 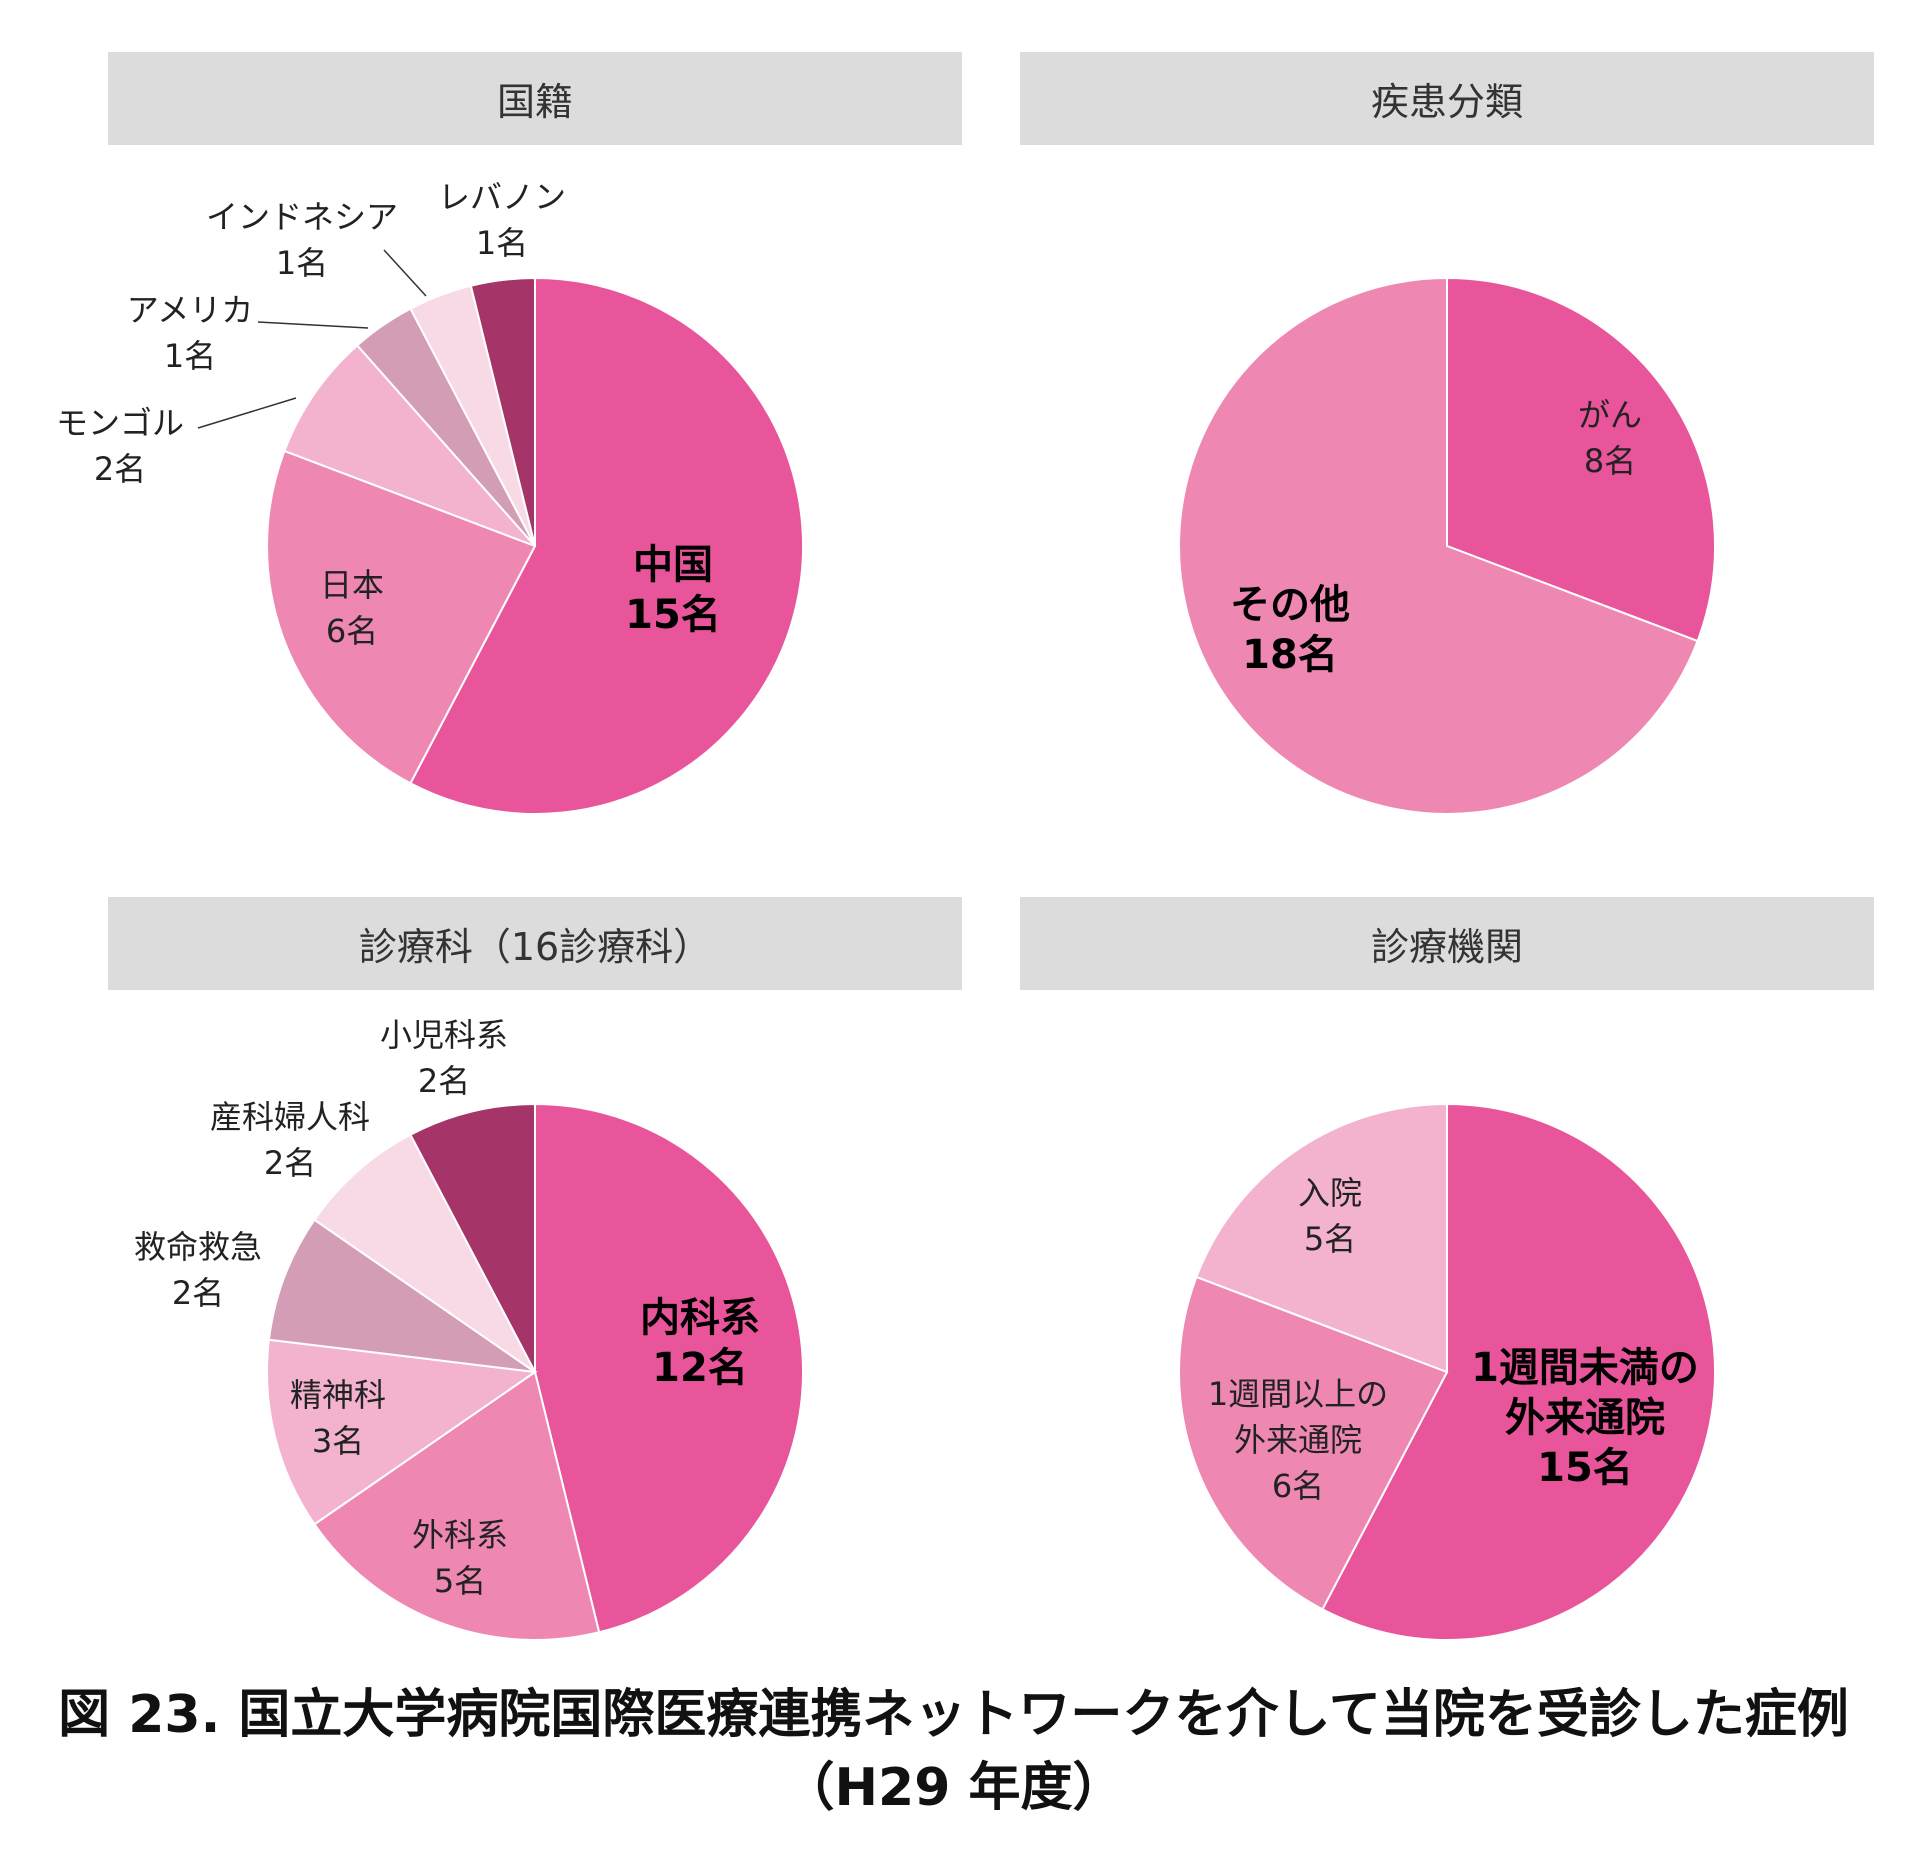 I want to click on panel-title-disease: 疾患分類, so click(x=1447, y=98).